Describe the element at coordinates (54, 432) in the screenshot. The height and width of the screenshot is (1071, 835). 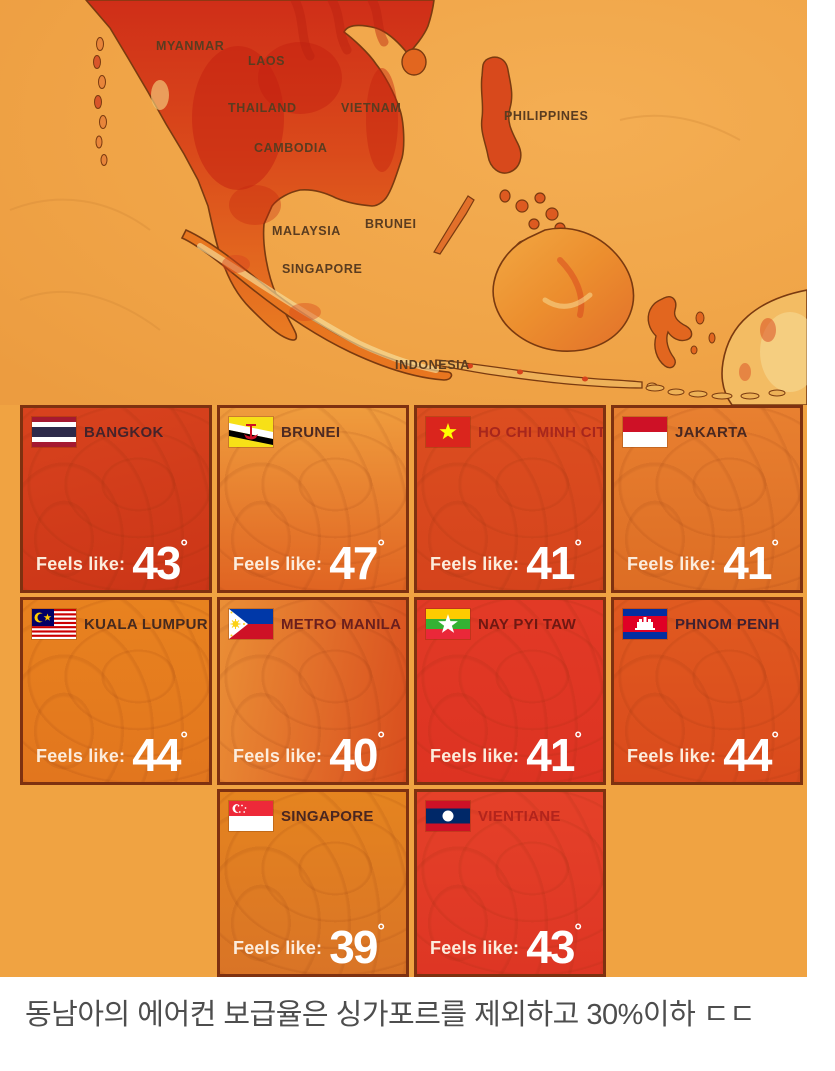
I see `thailand-flag-icon` at that location.